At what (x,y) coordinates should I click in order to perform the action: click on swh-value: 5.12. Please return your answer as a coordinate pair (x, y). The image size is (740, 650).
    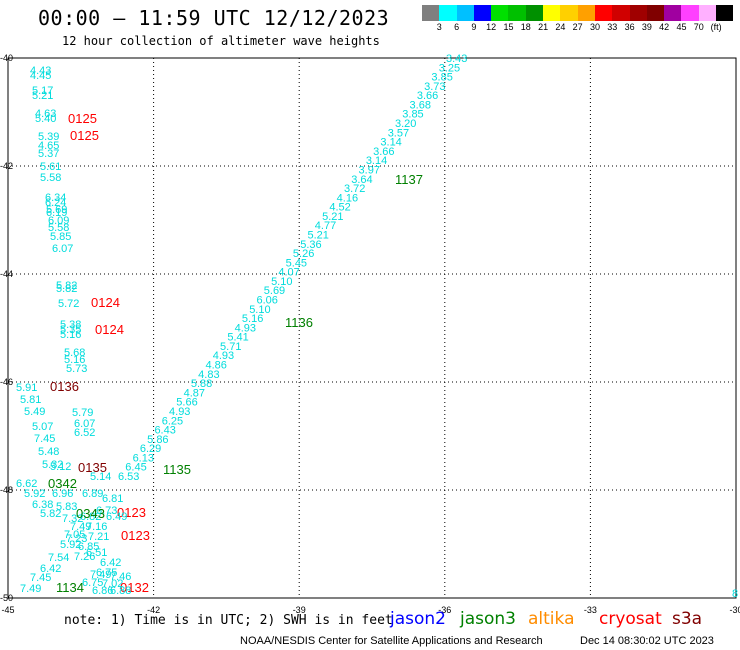
    Looking at the image, I should click on (60, 467).